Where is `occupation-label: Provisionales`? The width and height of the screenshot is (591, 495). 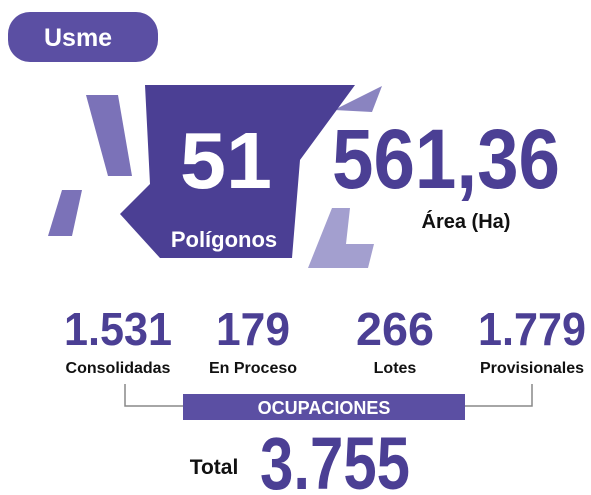
occupation-label: Provisionales is located at coordinates (532, 368).